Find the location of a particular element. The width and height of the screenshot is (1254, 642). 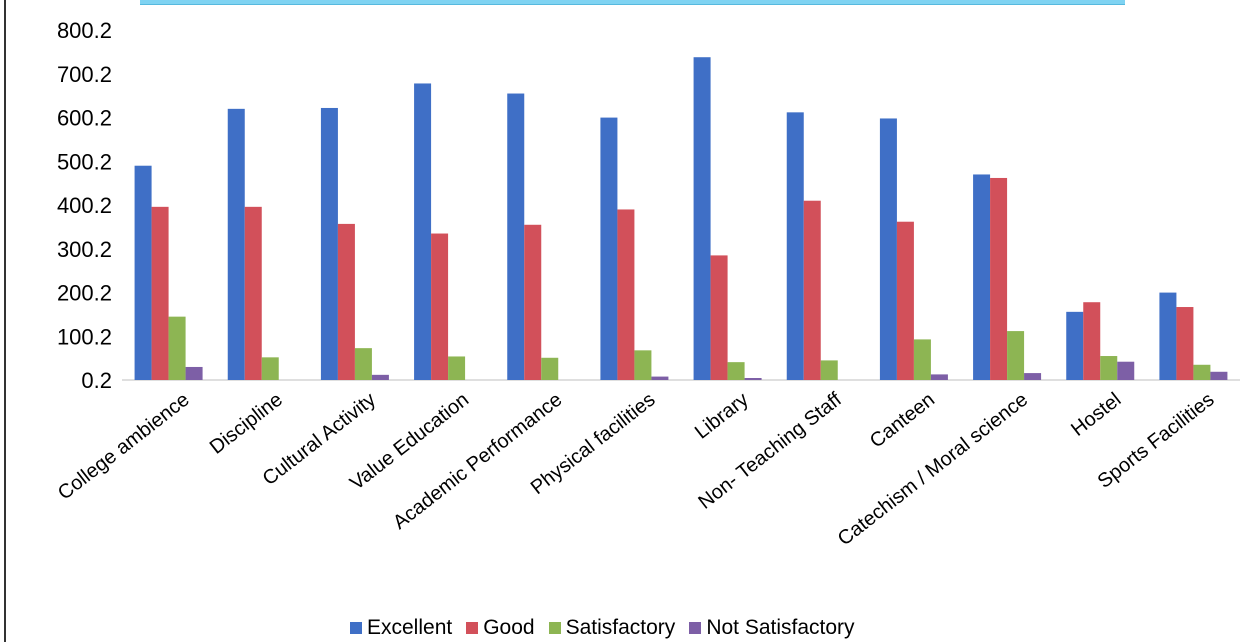

y-tick-label: 500.2 is located at coordinates (84, 161).